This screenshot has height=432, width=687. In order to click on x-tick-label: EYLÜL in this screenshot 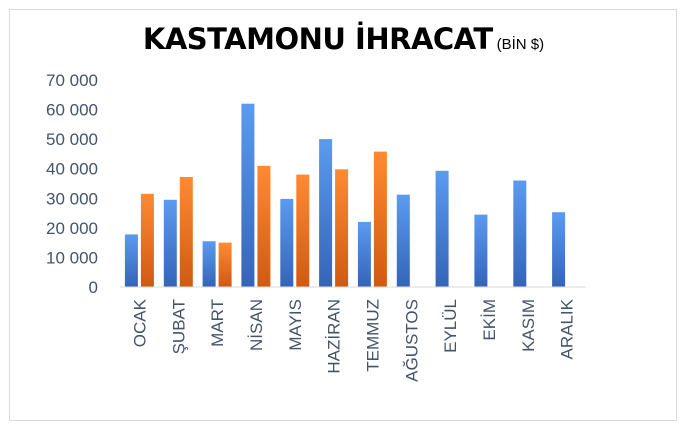, I will do `click(450, 326)`.